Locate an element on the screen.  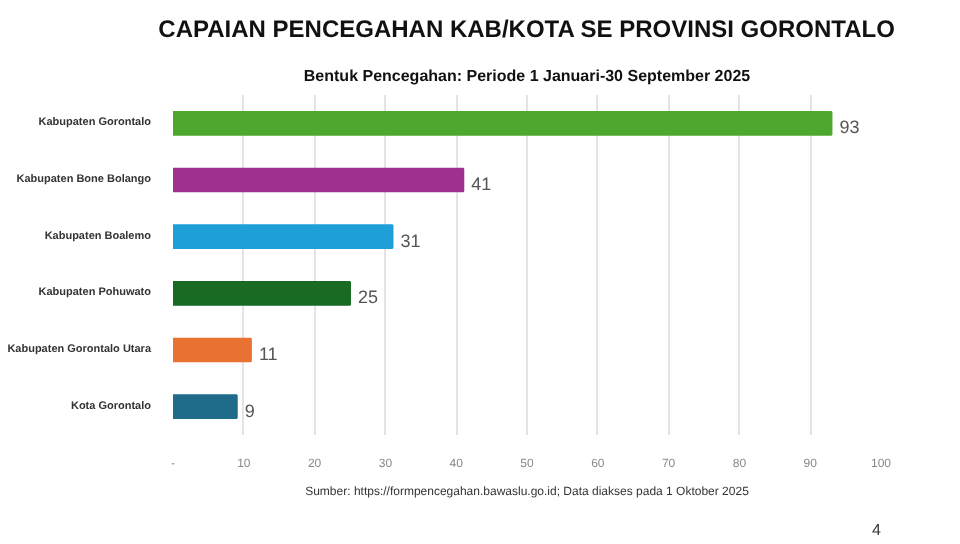
chart-title: CAPAIAN PENCEGAHAN KAB/KOTA SE PROVINSI GORONTALO is located at coordinates (526, 29).